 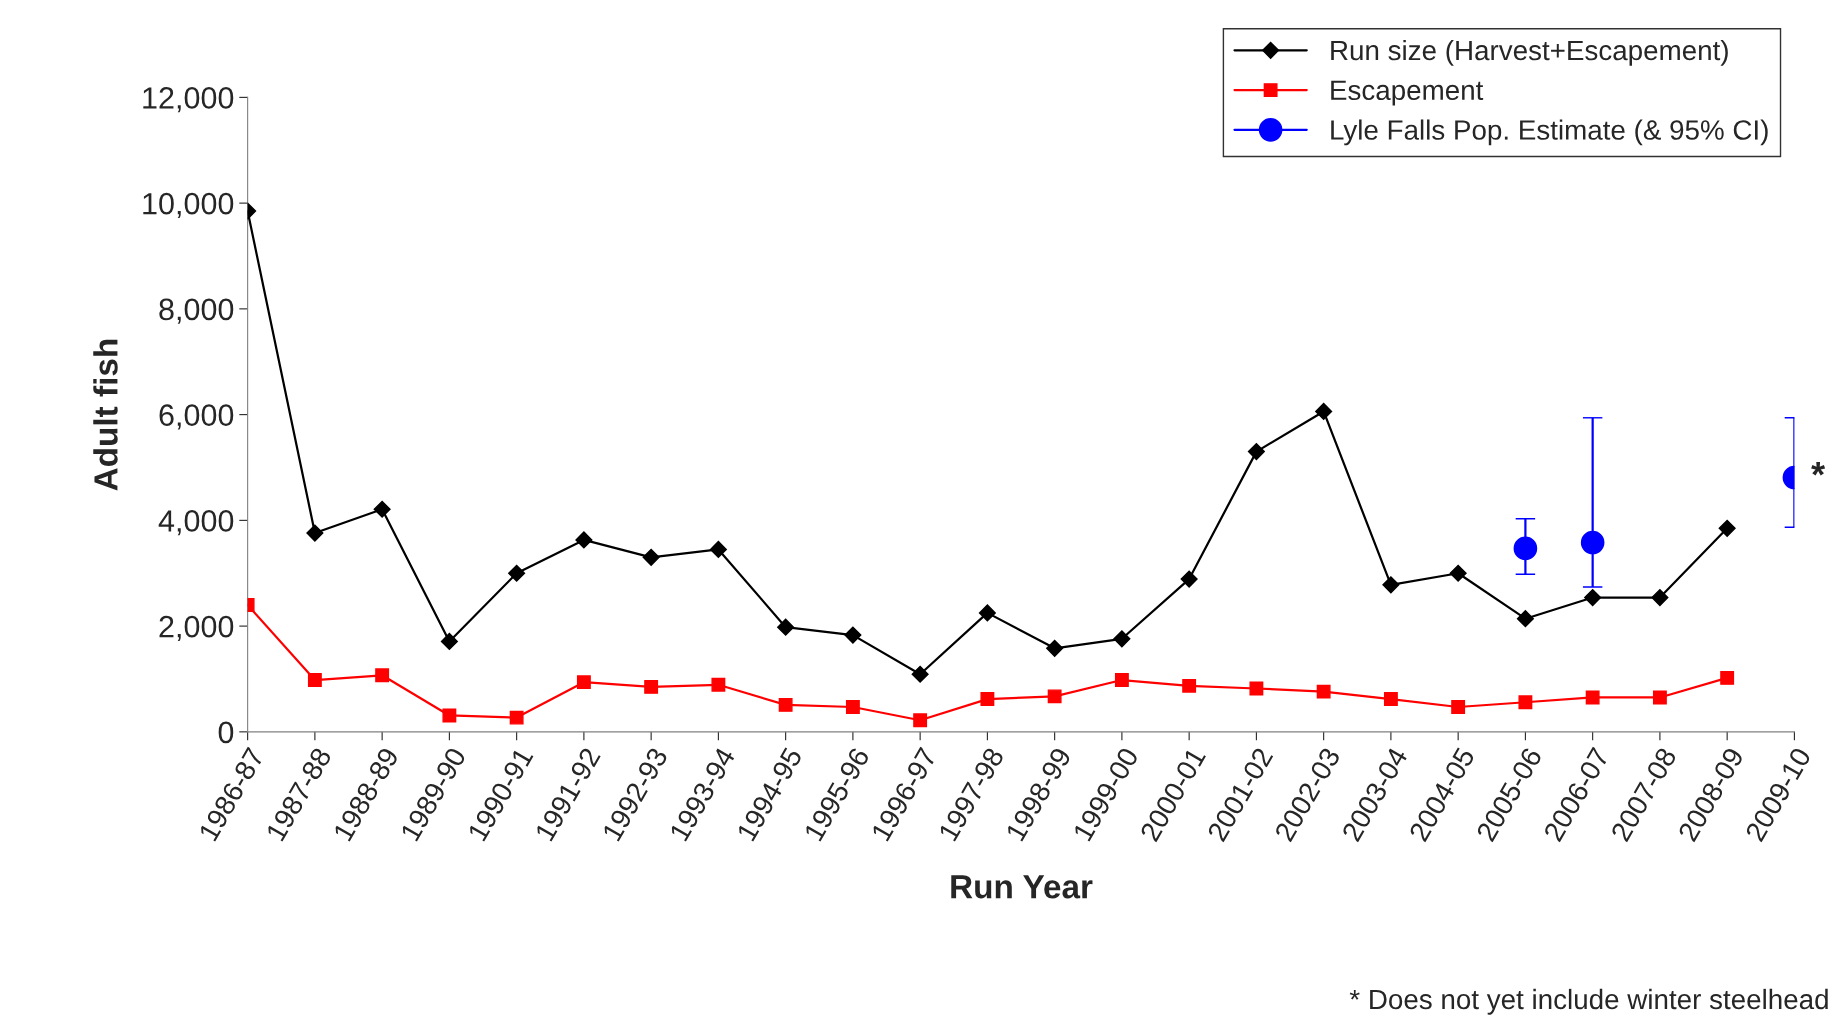 I want to click on y-tick-label: 6,000, so click(x=196, y=417).